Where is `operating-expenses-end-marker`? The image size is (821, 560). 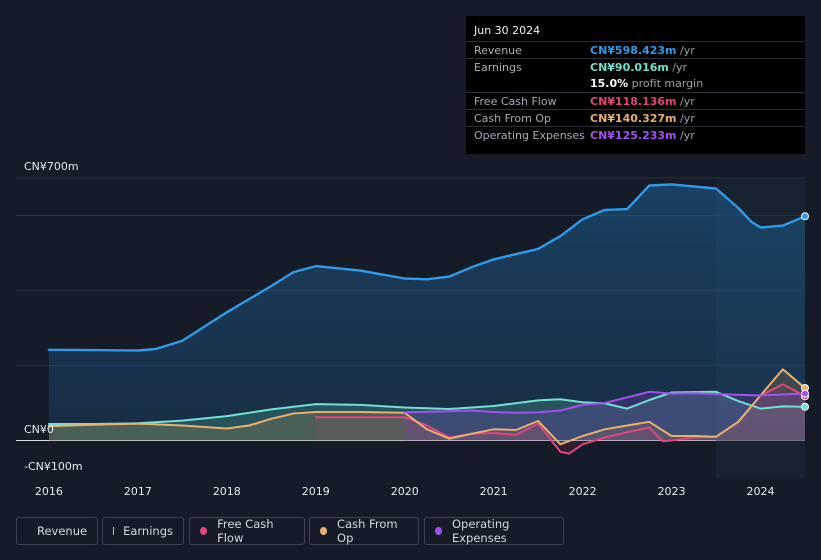
operating-expenses-end-marker is located at coordinates (805, 393).